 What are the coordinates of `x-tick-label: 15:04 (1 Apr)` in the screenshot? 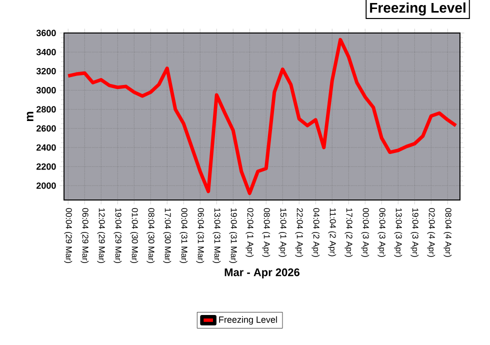 It's located at (282, 232).